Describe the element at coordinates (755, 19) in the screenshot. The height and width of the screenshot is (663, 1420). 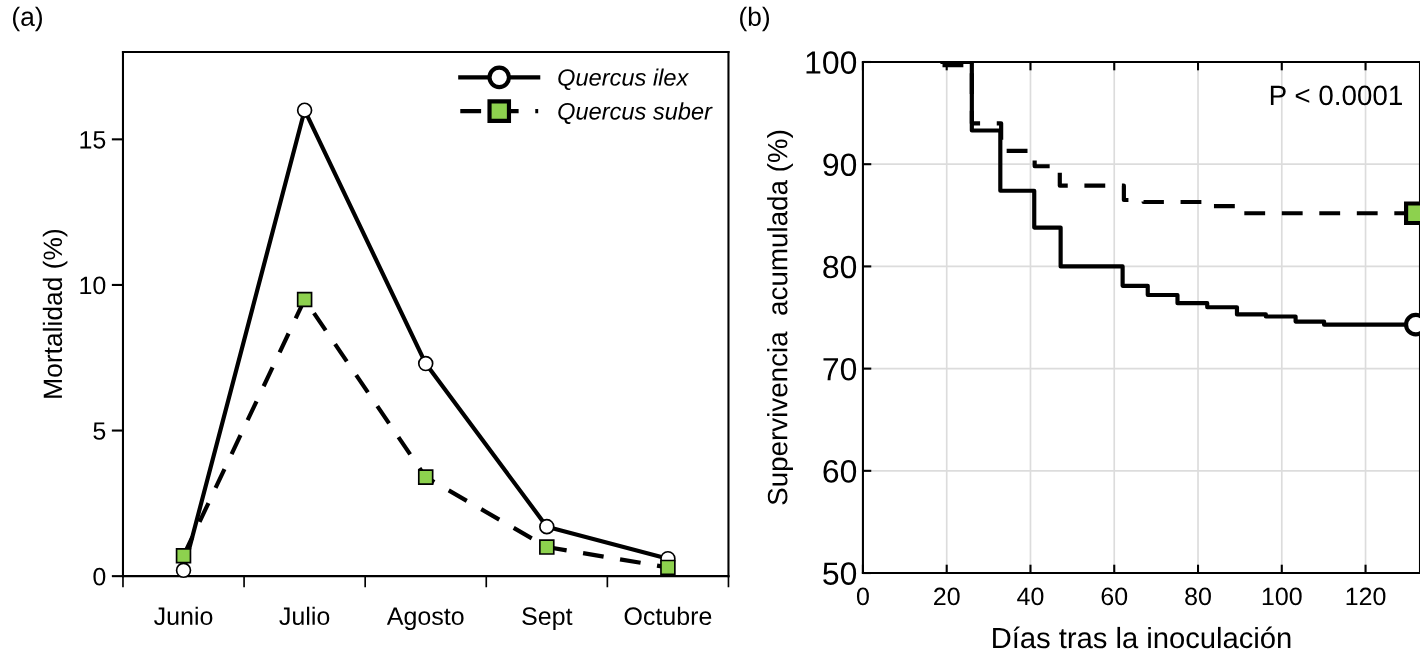
I see `text: (b)` at that location.